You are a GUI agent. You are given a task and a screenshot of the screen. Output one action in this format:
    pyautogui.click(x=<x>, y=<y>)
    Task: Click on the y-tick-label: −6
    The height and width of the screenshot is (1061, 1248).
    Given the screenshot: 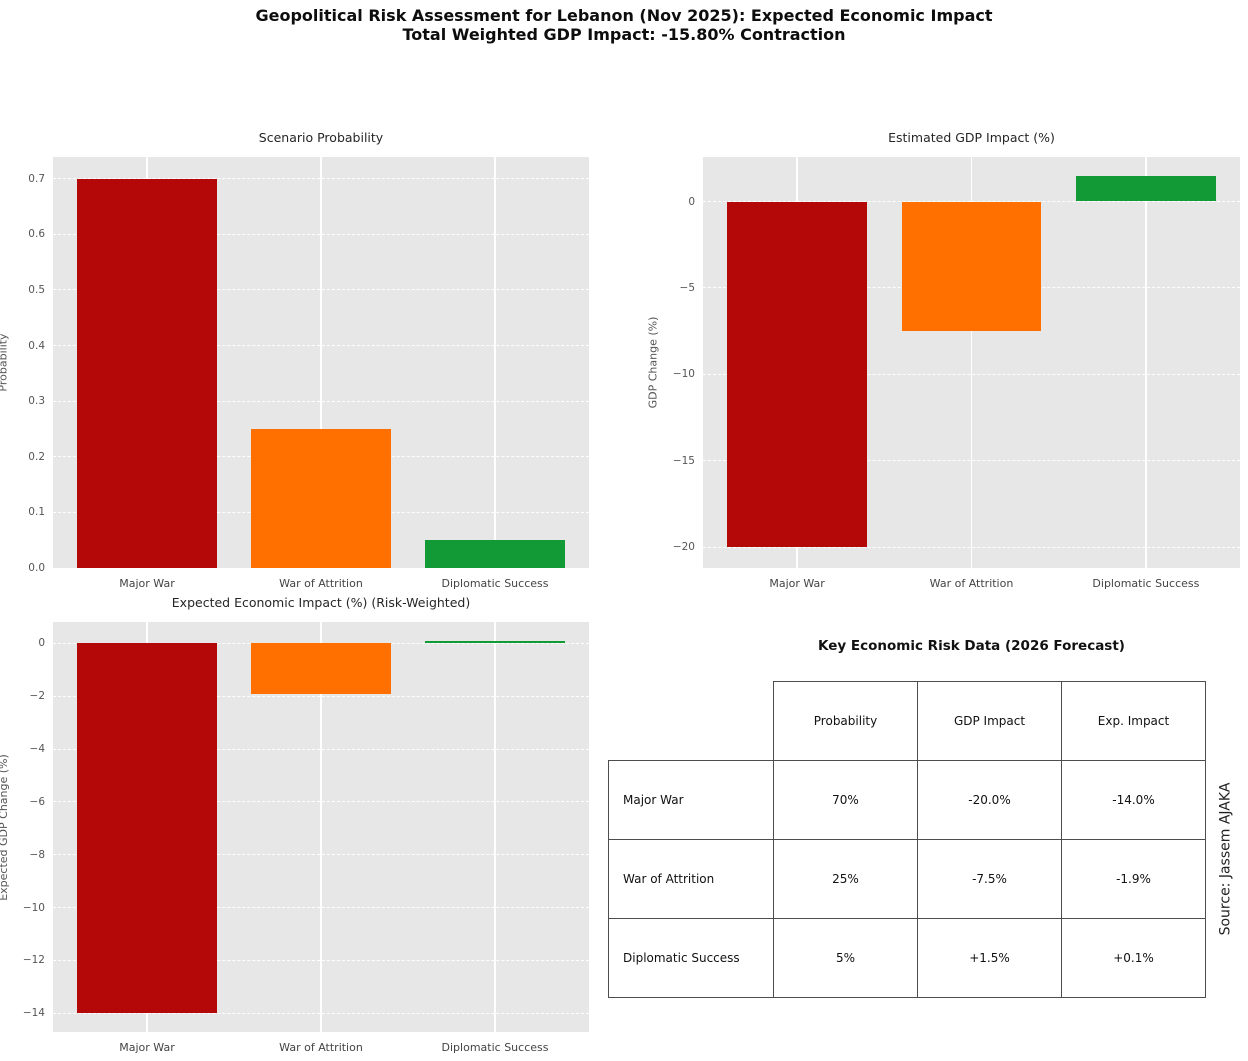 What is the action you would take?
    pyautogui.click(x=37, y=801)
    